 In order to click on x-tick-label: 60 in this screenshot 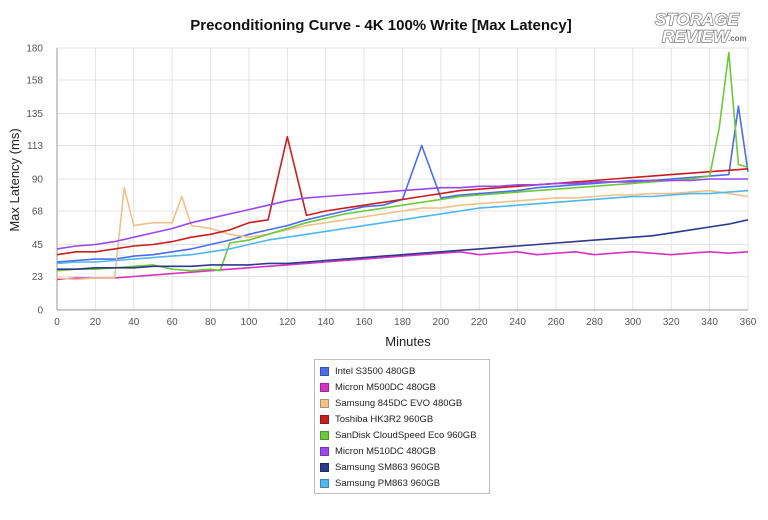, I will do `click(173, 322)`.